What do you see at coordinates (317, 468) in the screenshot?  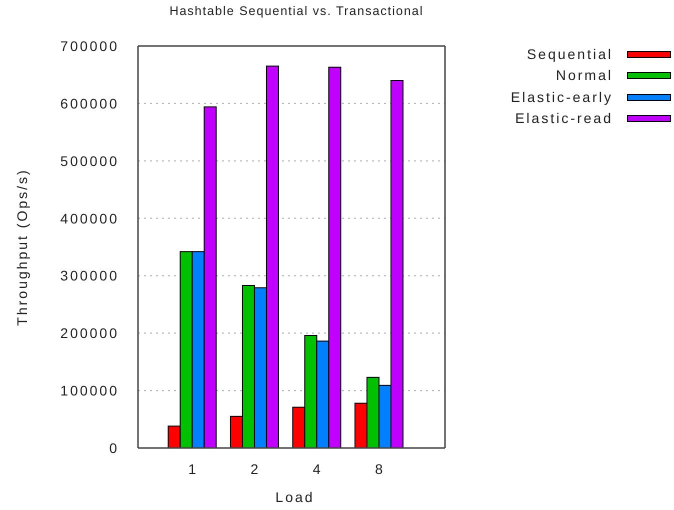 I see `x-tick-label: 4` at bounding box center [317, 468].